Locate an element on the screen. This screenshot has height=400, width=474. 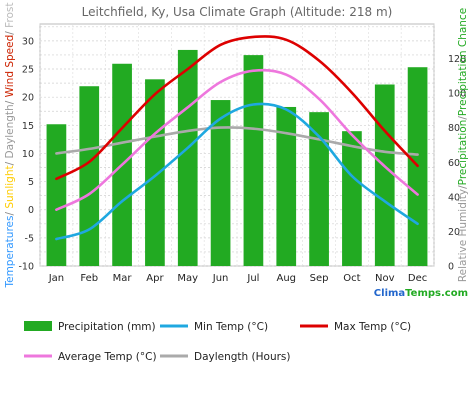
daylength-line is located at coordinates (237, 141).